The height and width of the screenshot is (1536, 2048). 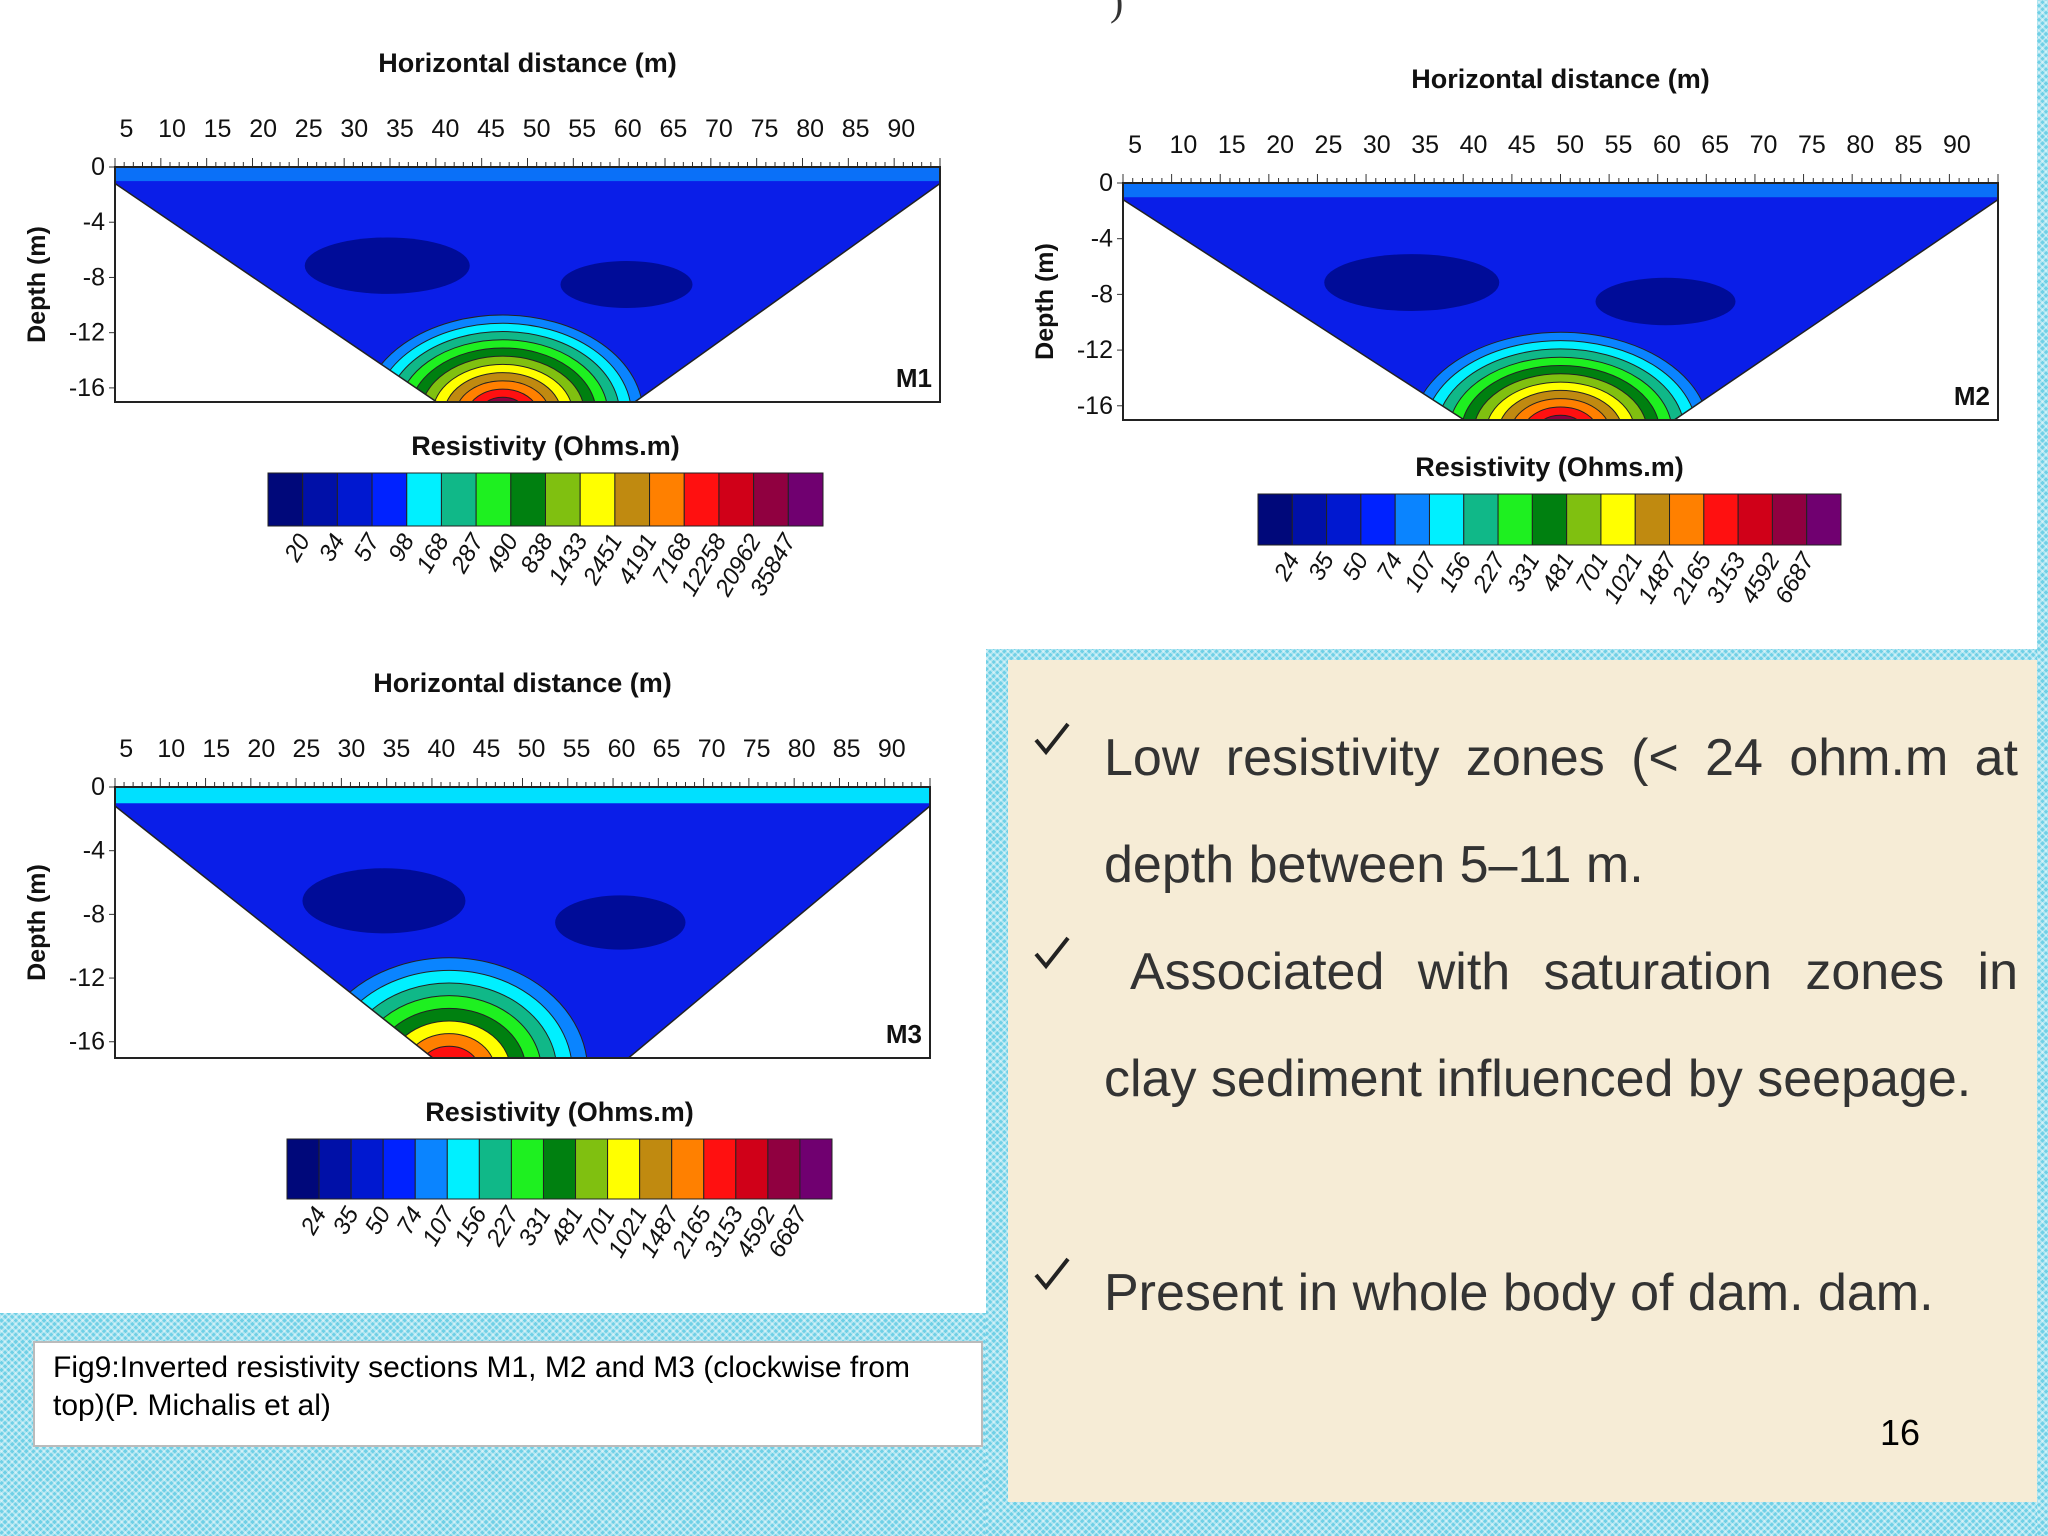 What do you see at coordinates (298, 548) in the screenshot?
I see `colorbar-label: 20` at bounding box center [298, 548].